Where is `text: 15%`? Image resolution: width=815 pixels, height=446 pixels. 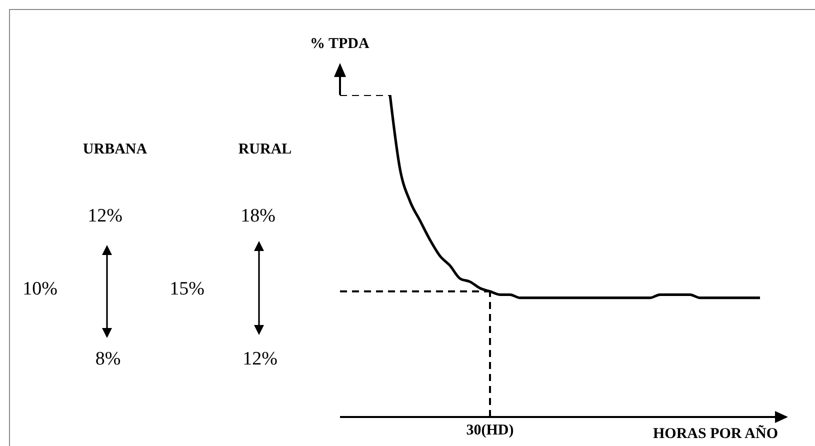
text: 15% is located at coordinates (187, 289).